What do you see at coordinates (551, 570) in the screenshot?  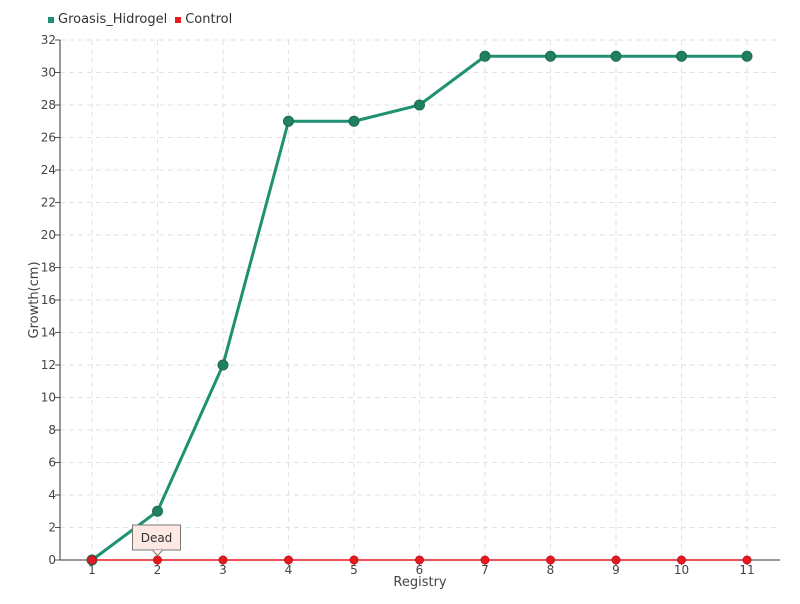 I see `x-tick-label: 8` at bounding box center [551, 570].